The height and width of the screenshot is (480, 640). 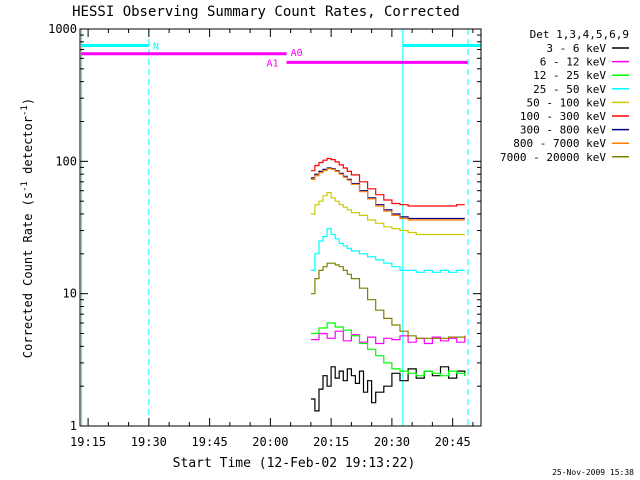 I want to click on y-tick-label-0: 1, so click(x=73, y=426).